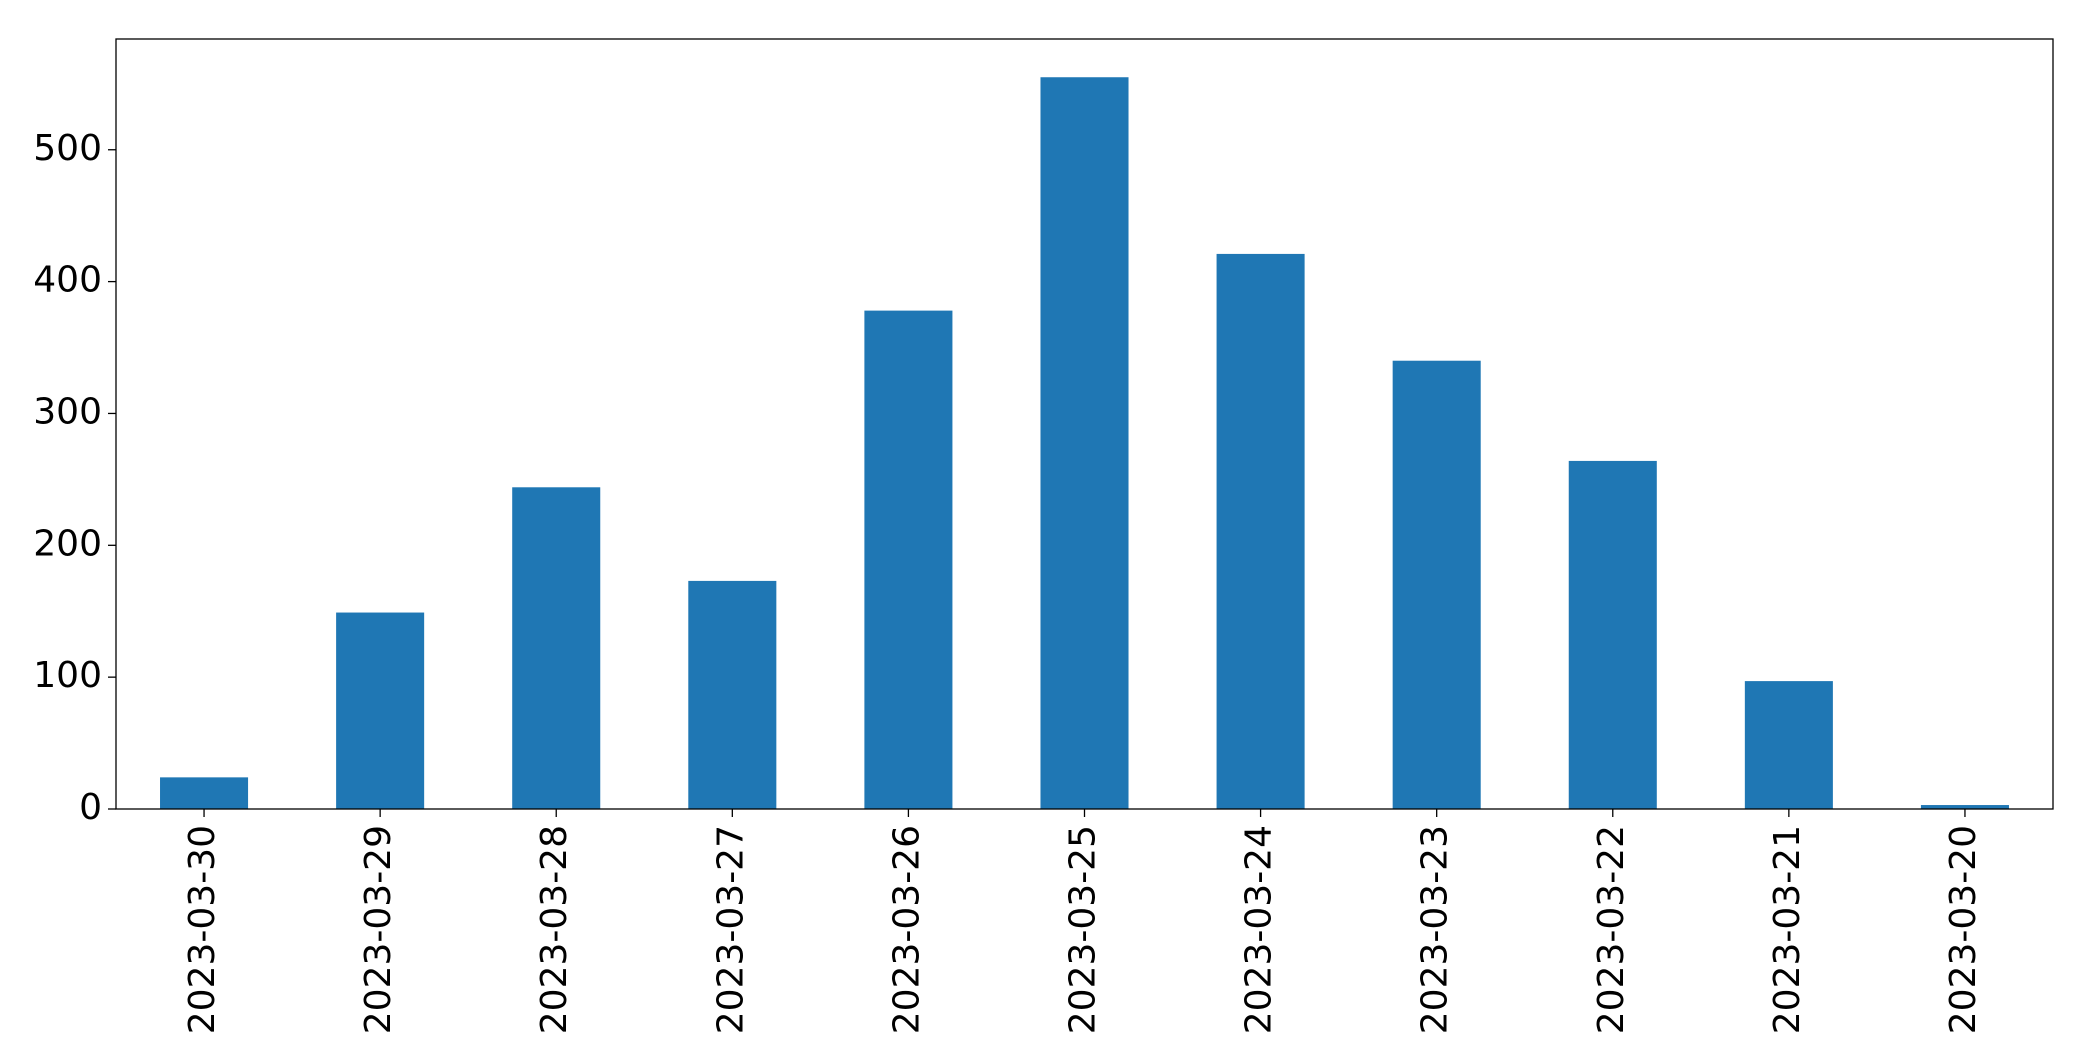  I want to click on x-tick-label: 2023-03-25, so click(1083, 929).